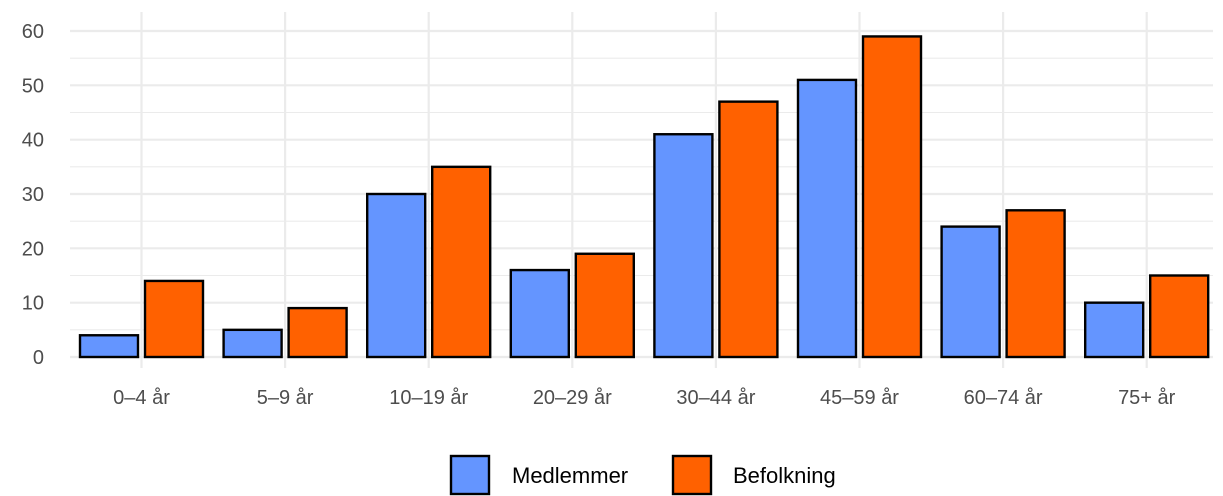  I want to click on x-tick-label: 75+ år, so click(1147, 398).